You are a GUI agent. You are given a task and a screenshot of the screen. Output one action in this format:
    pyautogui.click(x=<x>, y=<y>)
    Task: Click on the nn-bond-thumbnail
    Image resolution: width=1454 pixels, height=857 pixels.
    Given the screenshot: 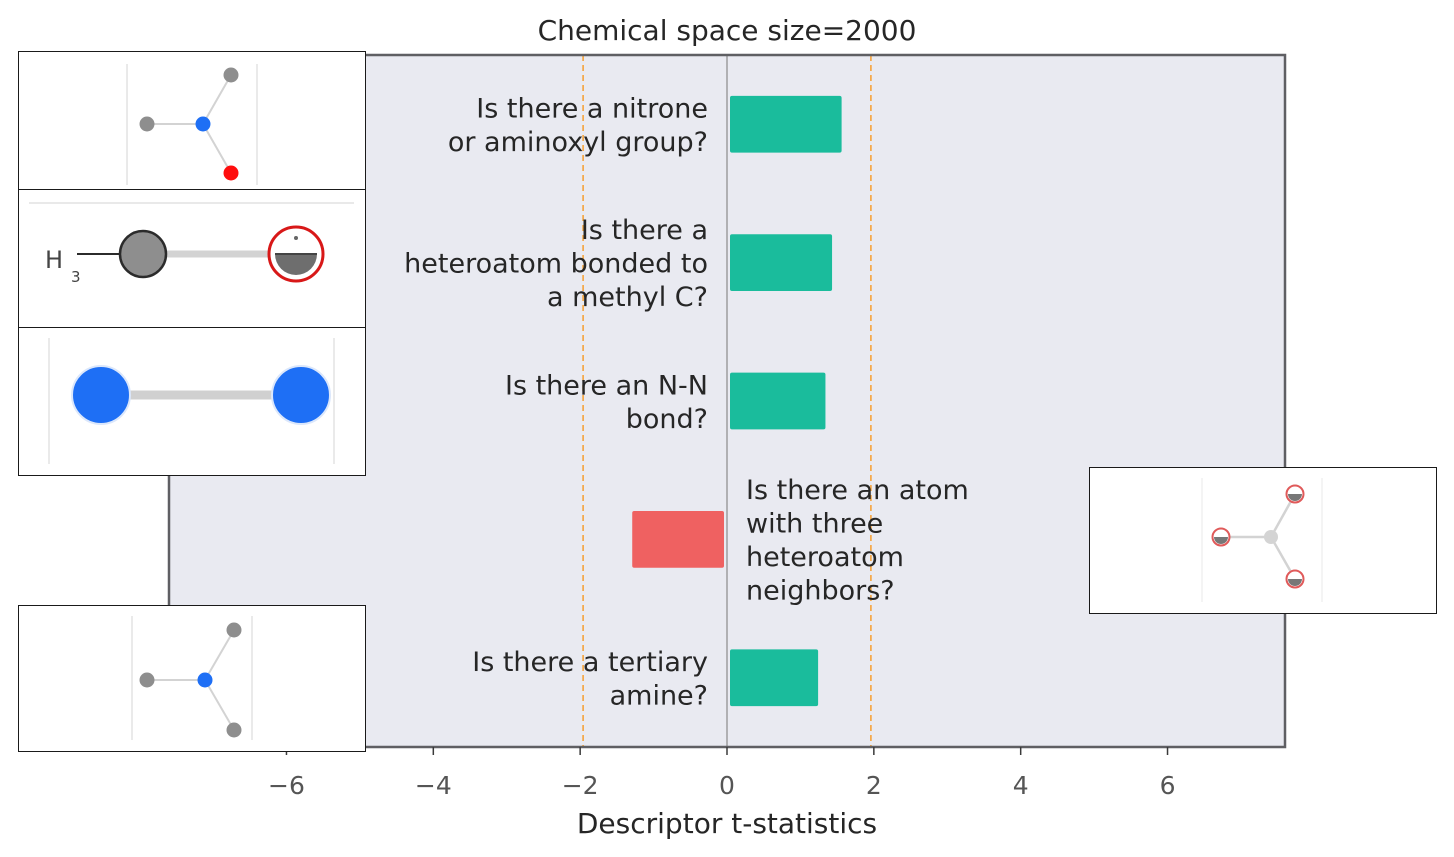 What is the action you would take?
    pyautogui.click(x=192, y=401)
    